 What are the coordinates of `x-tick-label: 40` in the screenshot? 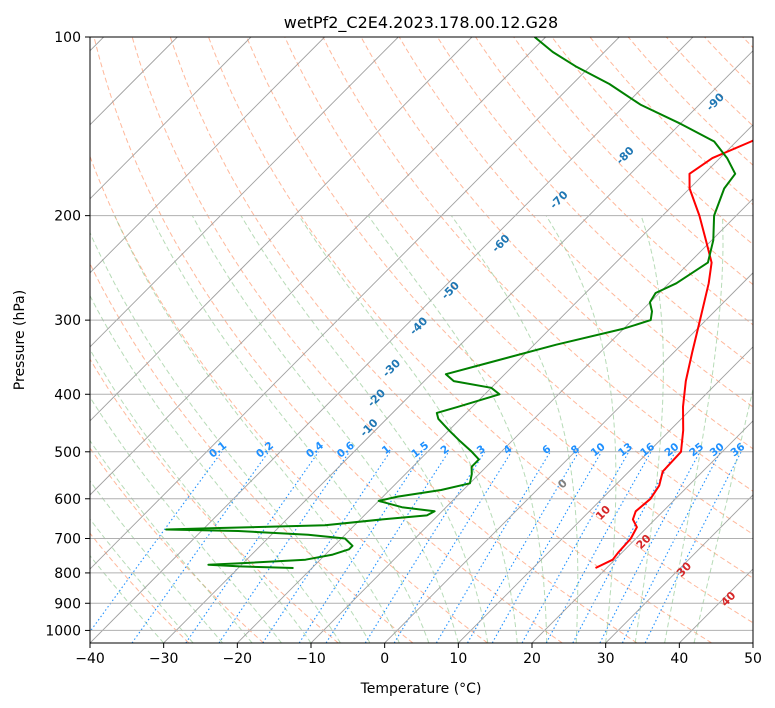 It's located at (679, 659).